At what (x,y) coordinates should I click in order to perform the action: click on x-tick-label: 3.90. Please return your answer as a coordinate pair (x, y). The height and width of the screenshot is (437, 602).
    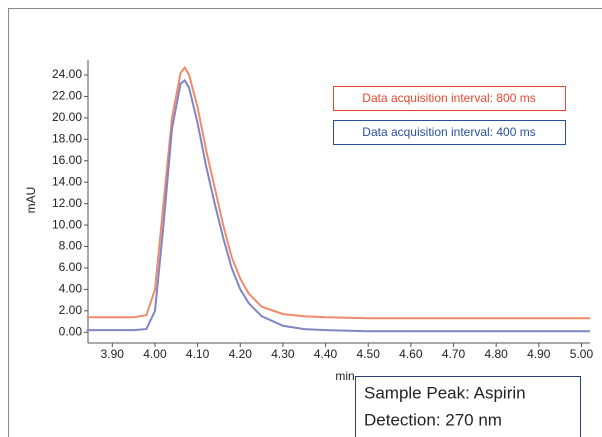
    Looking at the image, I should click on (113, 354).